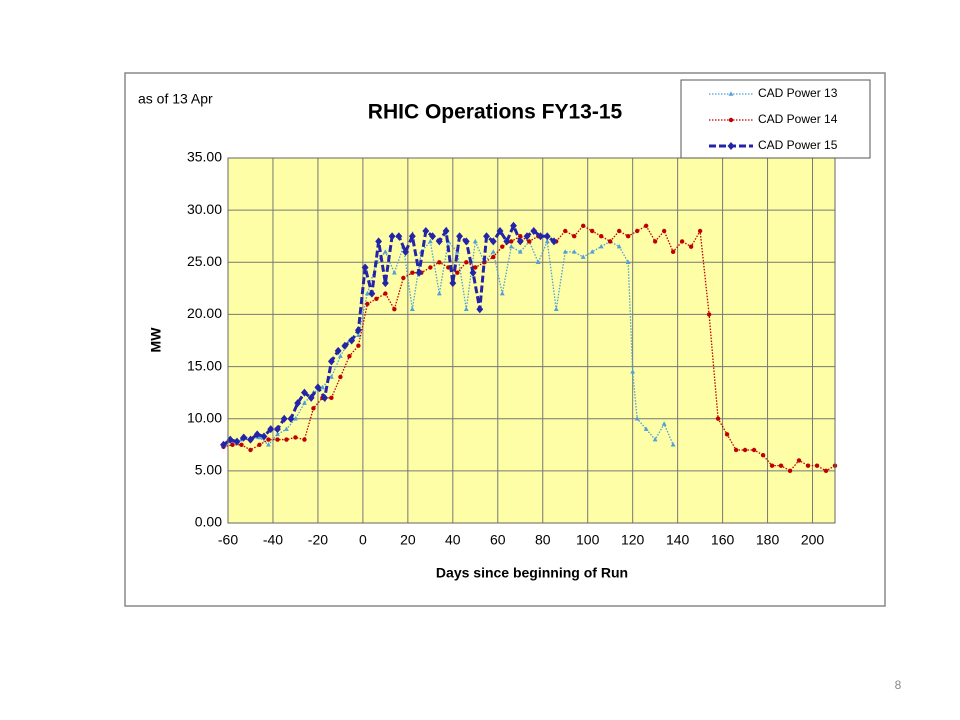  What do you see at coordinates (208, 522) in the screenshot?
I see `y-tick-label: 0.00` at bounding box center [208, 522].